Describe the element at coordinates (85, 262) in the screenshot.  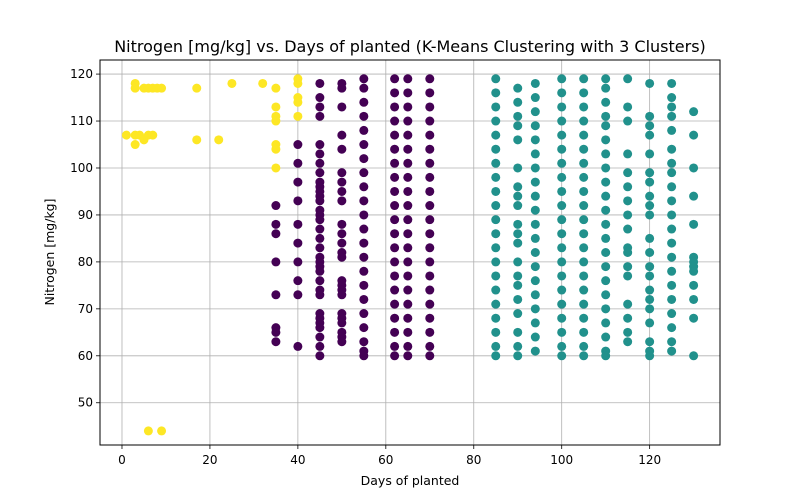
I see `y-tick-label: 80` at that location.